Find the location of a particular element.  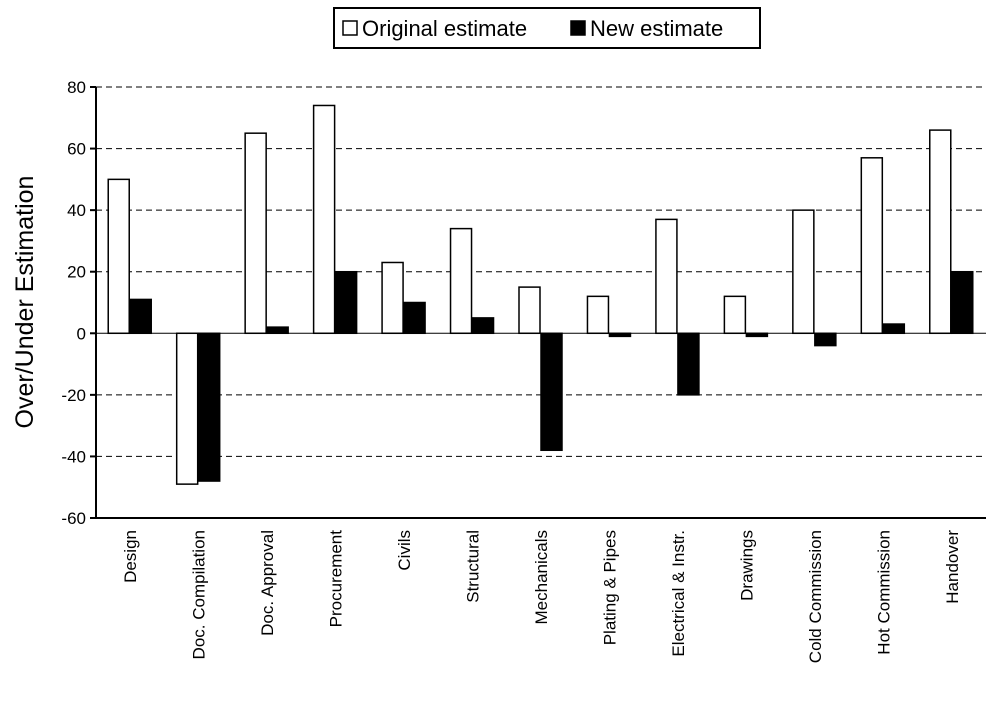

y-tick-label-20: 20 is located at coordinates (76, 272).